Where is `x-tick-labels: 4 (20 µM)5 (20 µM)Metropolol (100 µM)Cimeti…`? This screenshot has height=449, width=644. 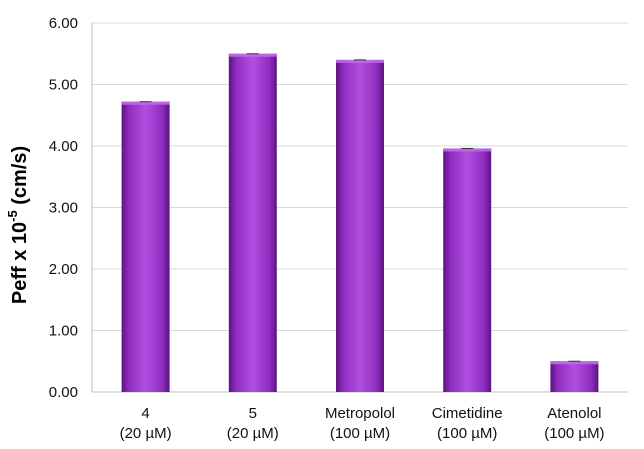 x-tick-labels: 4 (20 µM)5 (20 µM)Metropolol (100 µM)Cimeti… is located at coordinates (362, 423).